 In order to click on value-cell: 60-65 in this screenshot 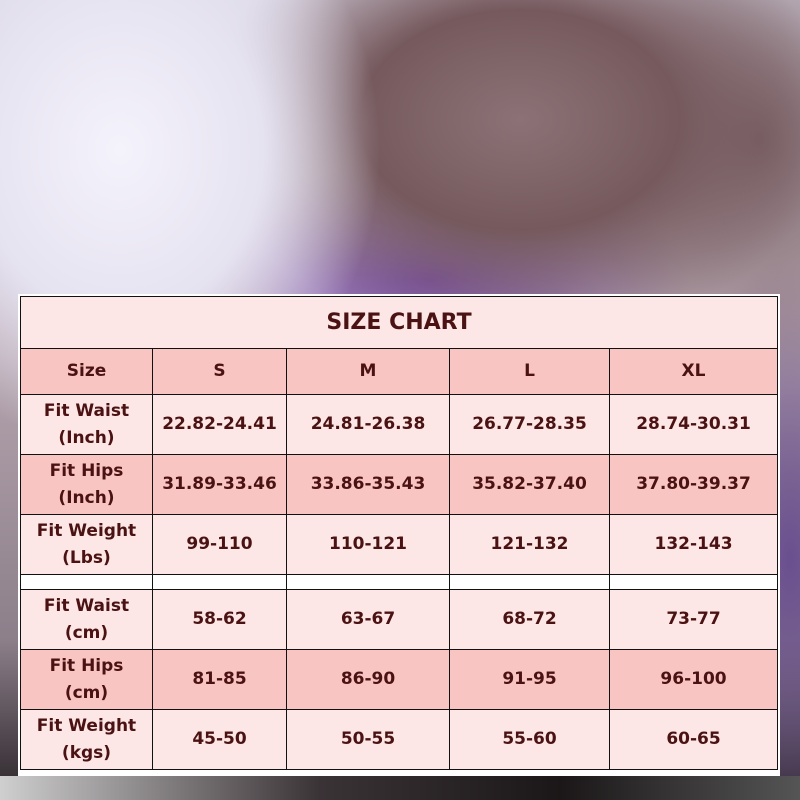, I will do `click(693, 739)`.